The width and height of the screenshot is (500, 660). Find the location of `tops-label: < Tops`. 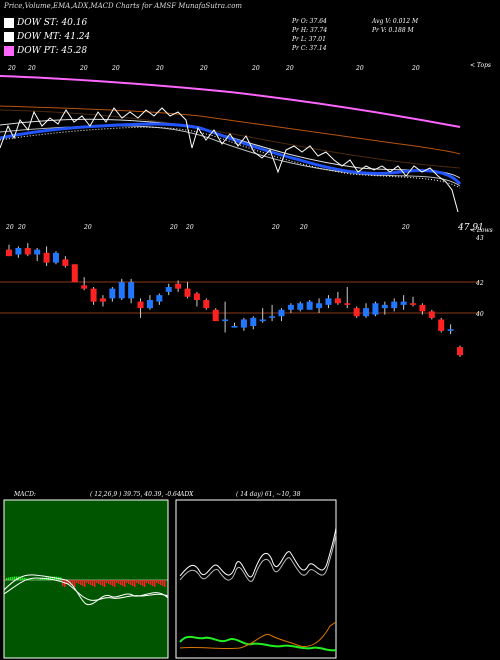

tops-label: < Tops is located at coordinates (481, 65).